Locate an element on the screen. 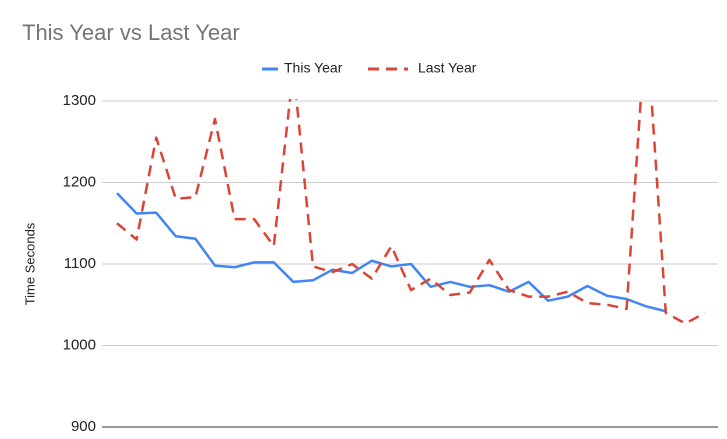  y-tick-label: 1100 is located at coordinates (80, 263).